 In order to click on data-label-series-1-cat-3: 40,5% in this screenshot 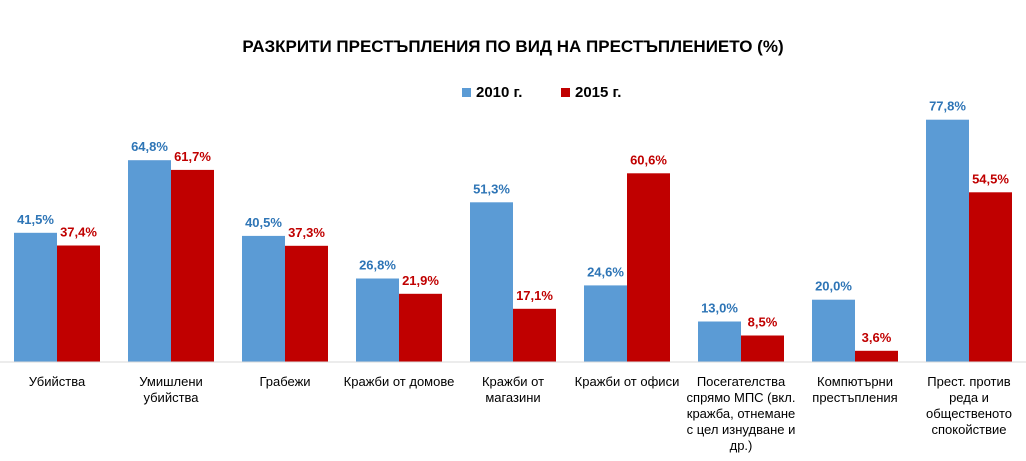, I will do `click(263, 222)`.